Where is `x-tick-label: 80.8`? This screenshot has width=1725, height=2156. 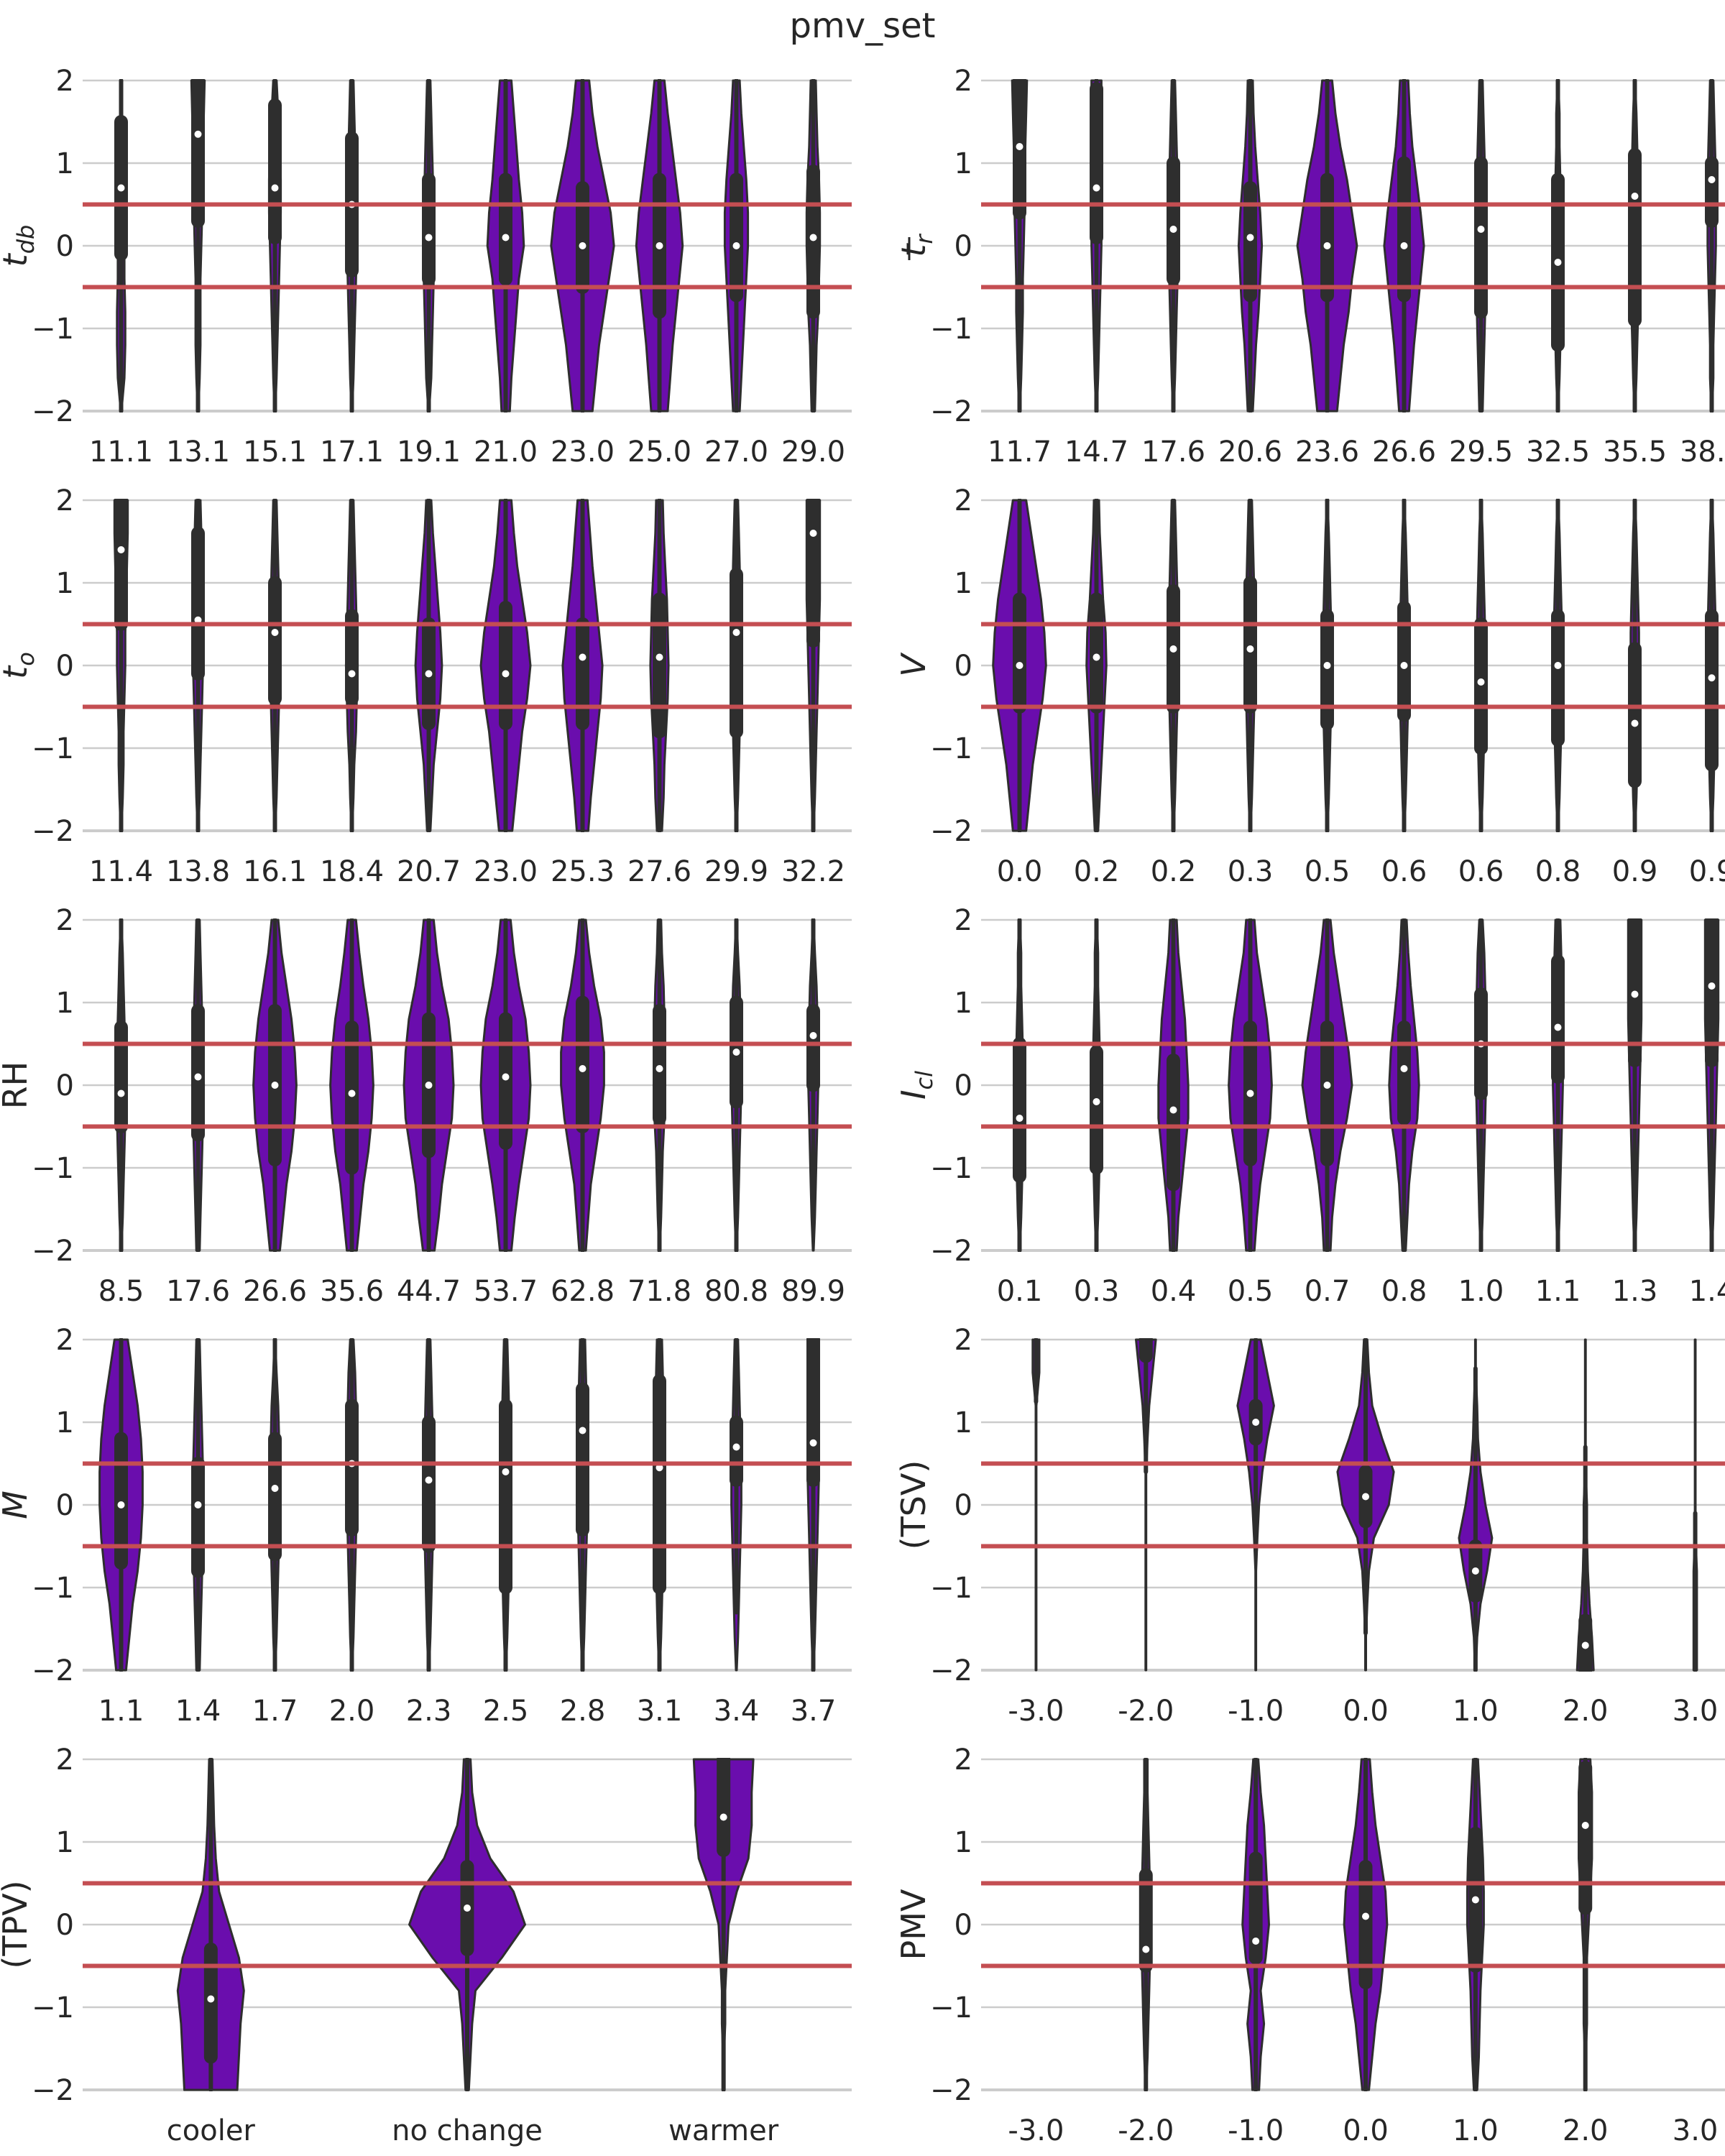 x-tick-label: 80.8 is located at coordinates (736, 1291).